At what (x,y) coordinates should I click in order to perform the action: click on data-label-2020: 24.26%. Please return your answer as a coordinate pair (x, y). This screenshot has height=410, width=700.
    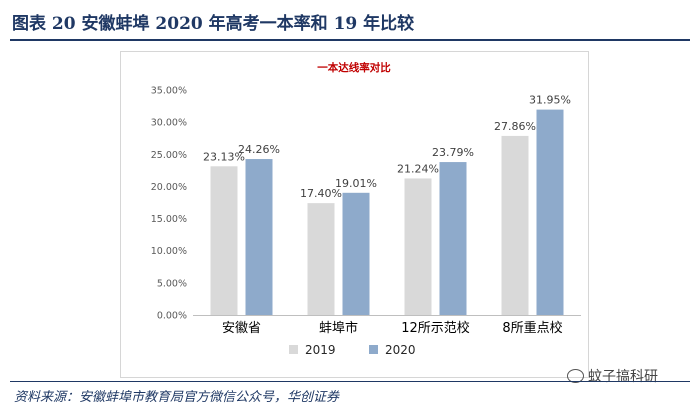
    Looking at the image, I should click on (259, 149).